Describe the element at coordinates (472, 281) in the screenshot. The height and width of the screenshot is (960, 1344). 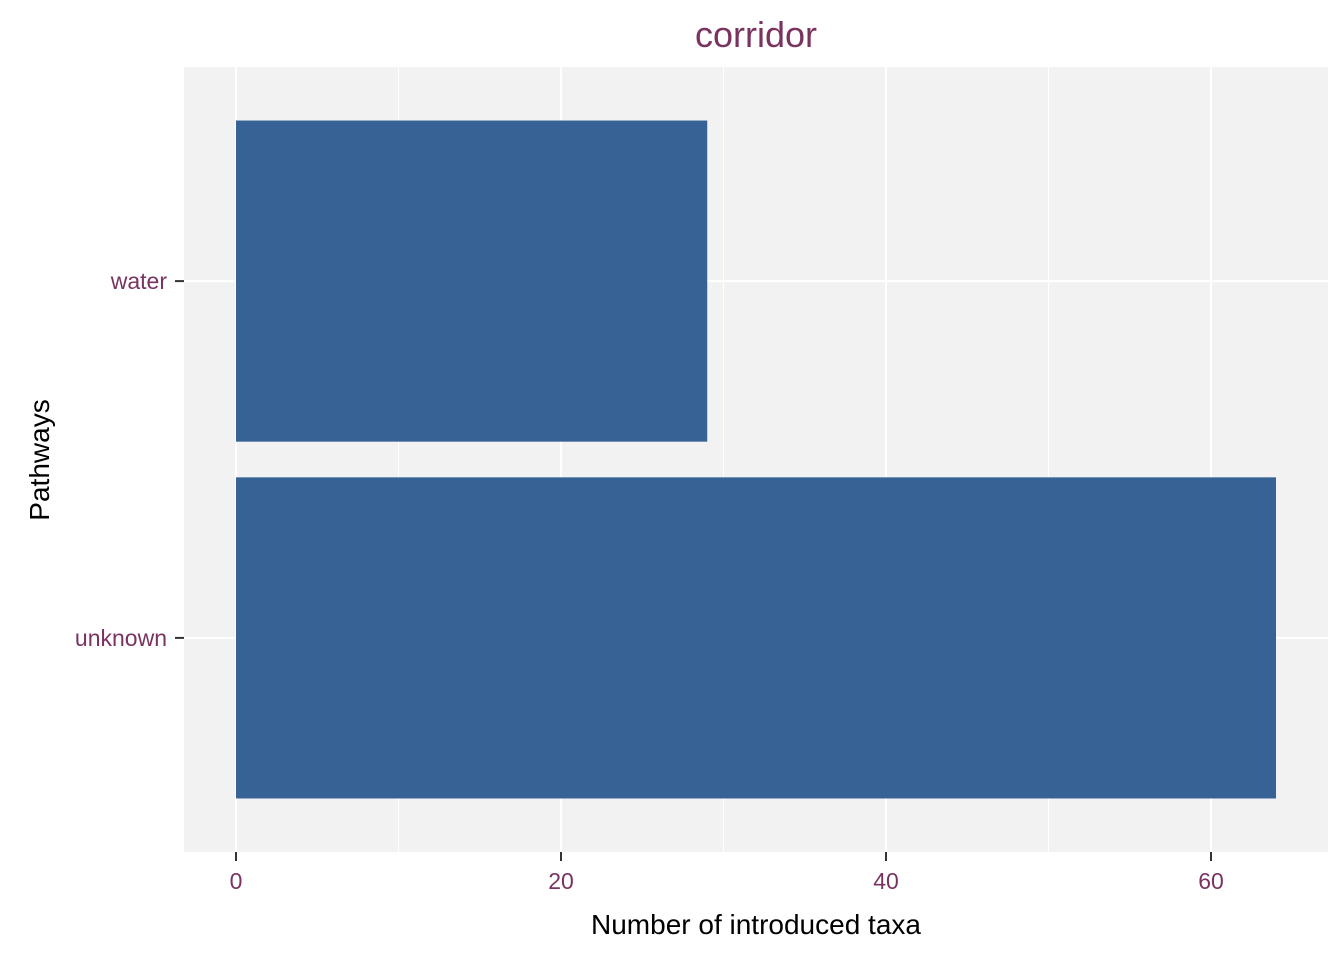
I see `bar-water` at that location.